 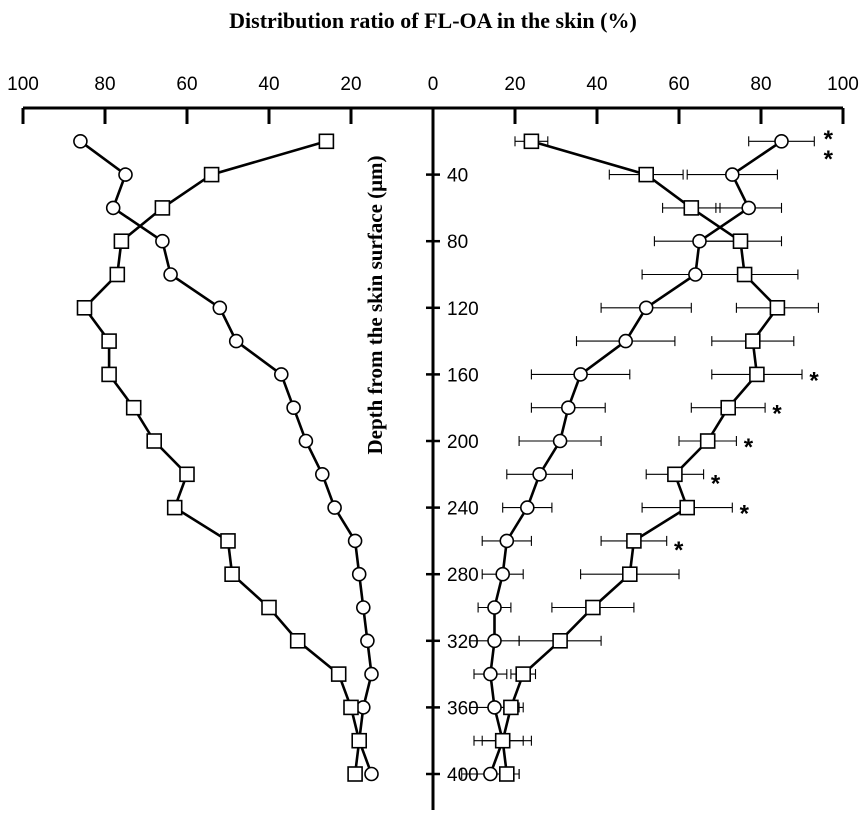 What do you see at coordinates (23, 84) in the screenshot?
I see `x-tick-label: 100` at bounding box center [23, 84].